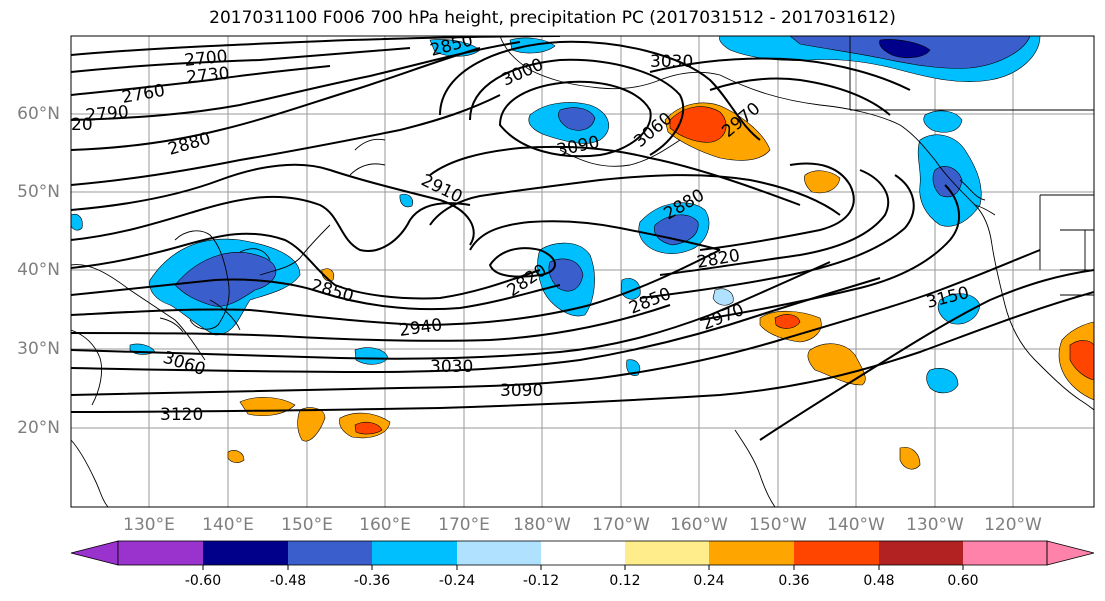 Image resolution: width=1105 pixels, height=601 pixels. Describe the element at coordinates (38, 349) in the screenshot. I see `lat-label: 30°N` at that location.